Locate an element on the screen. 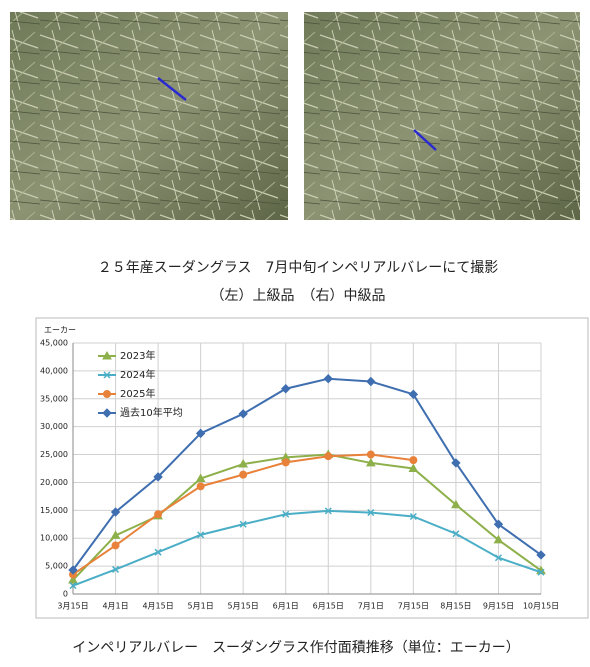 This screenshot has width=590, height=667. y-tick-label: 40,000 is located at coordinates (54, 370).